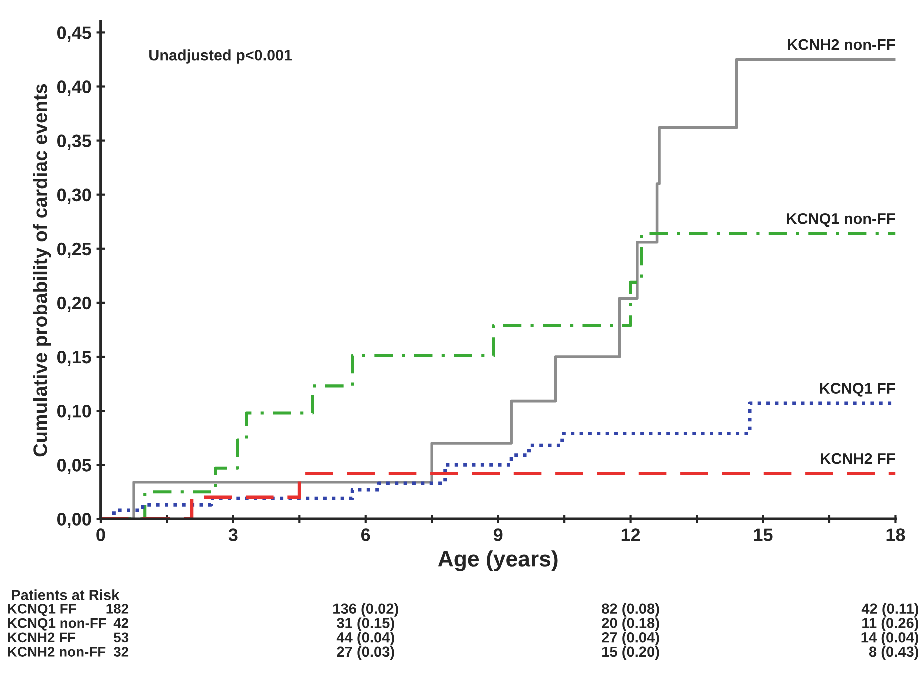  What do you see at coordinates (221, 57) in the screenshot?
I see `annotation: Unadjusted p<0.001` at bounding box center [221, 57].